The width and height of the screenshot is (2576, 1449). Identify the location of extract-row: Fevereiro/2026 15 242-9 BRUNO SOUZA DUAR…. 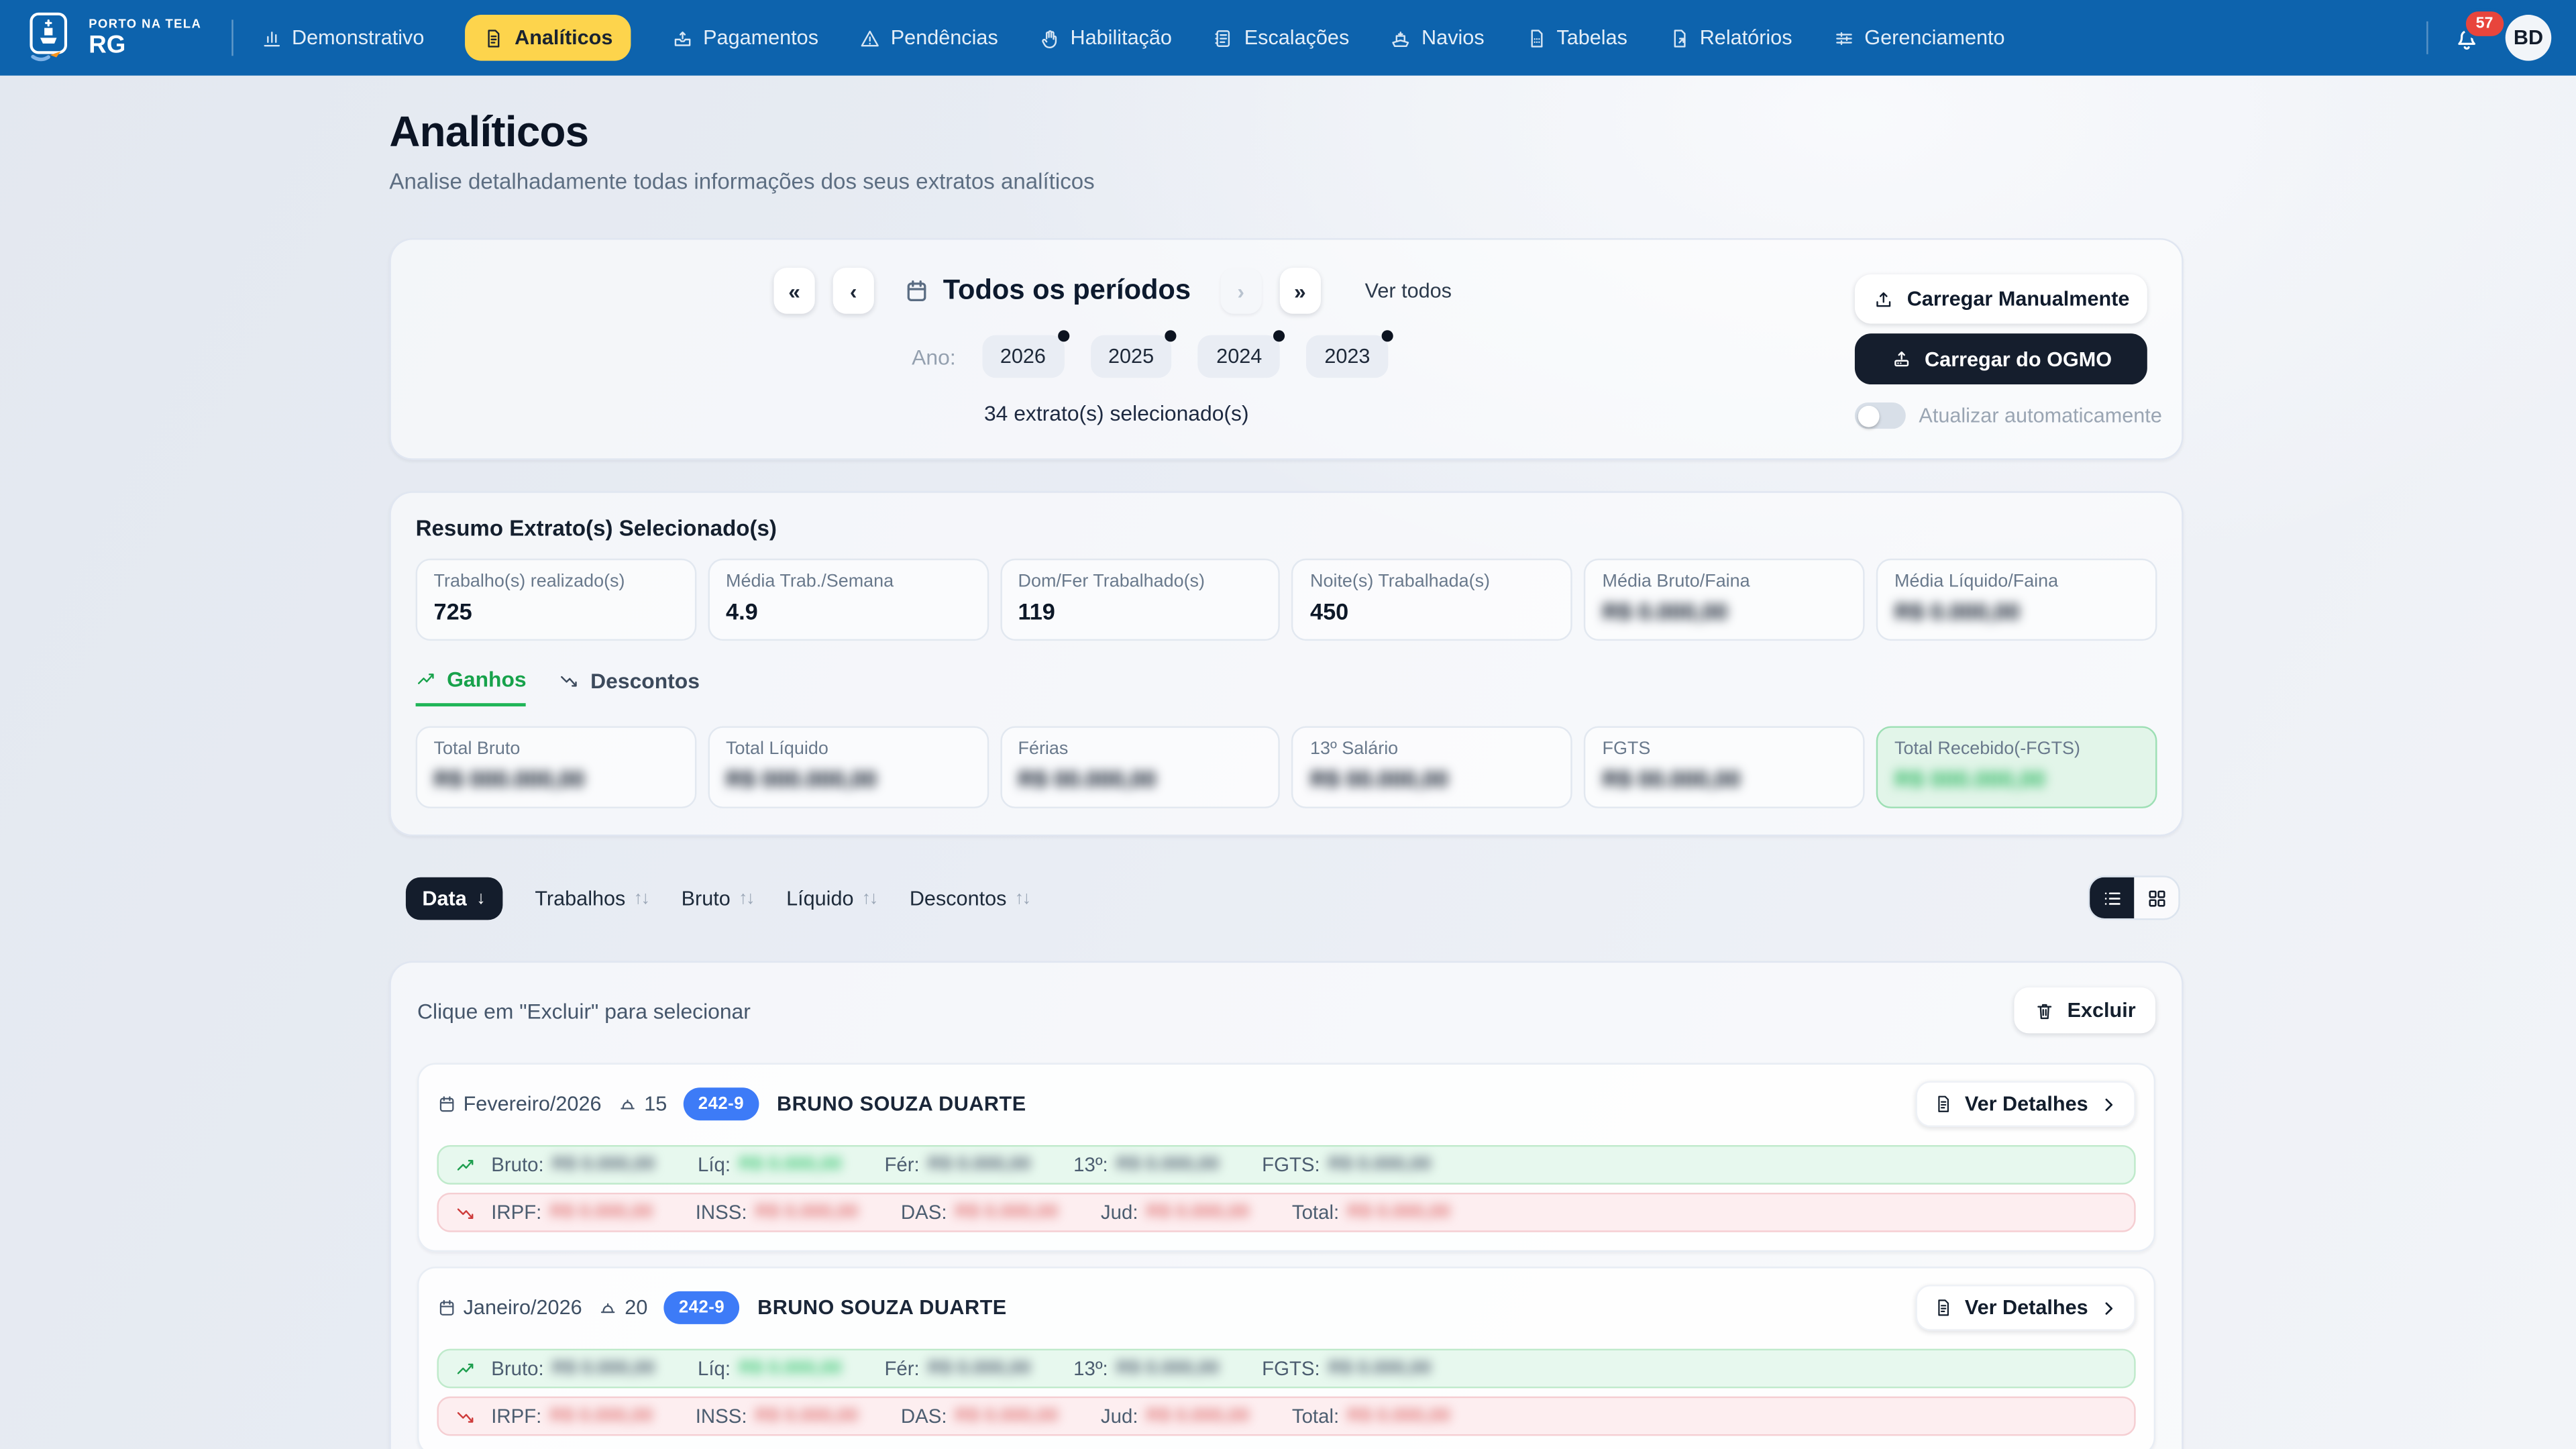
(1286, 1157).